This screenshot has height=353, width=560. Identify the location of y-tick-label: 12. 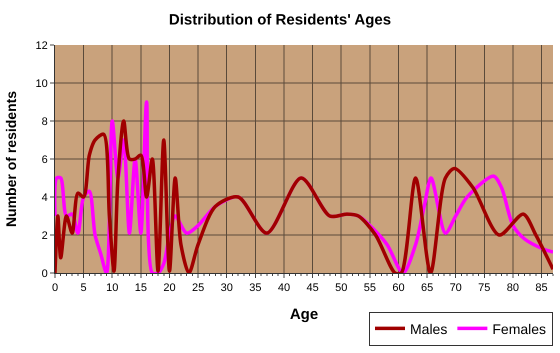
(42, 46).